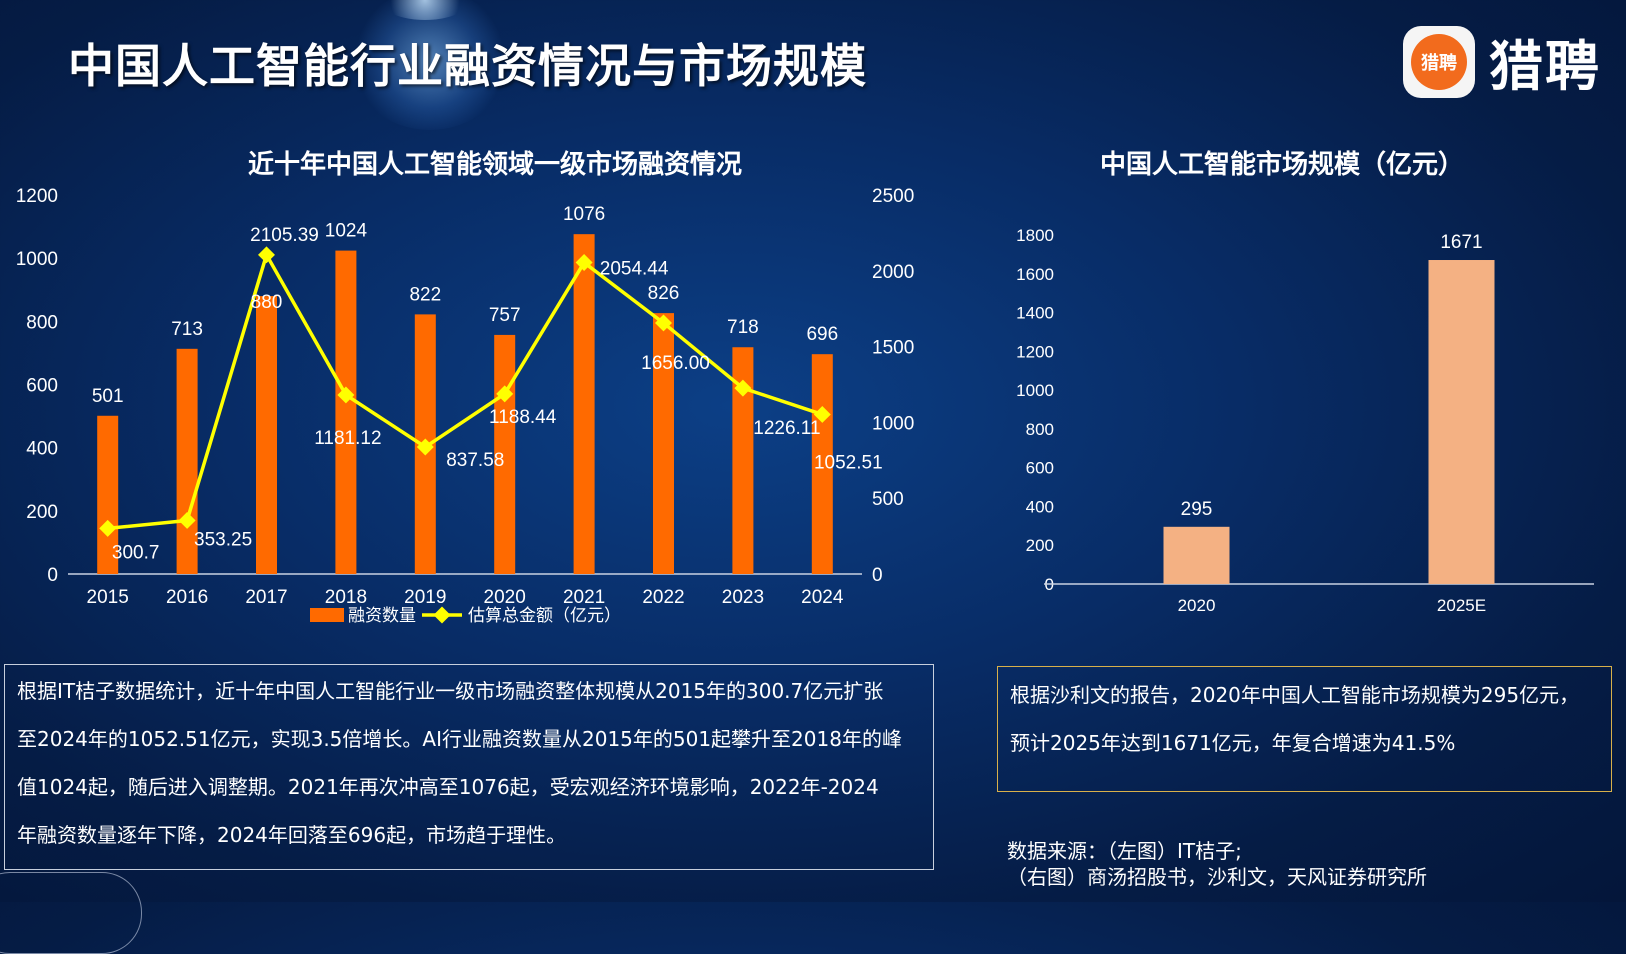  I want to click on source-line: 数据来源：（左图）IT桔子;, so click(1124, 851).